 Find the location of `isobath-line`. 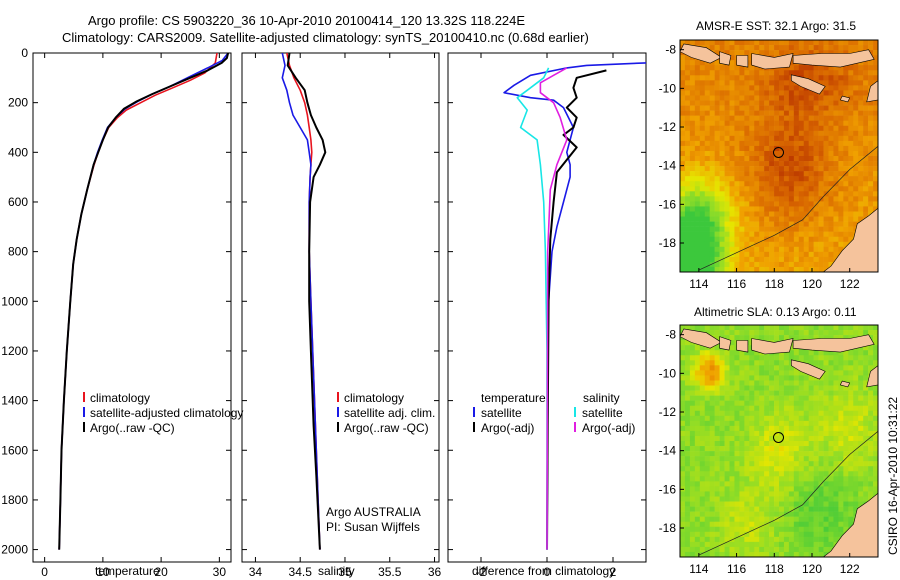

isobath-line is located at coordinates (788, 208).